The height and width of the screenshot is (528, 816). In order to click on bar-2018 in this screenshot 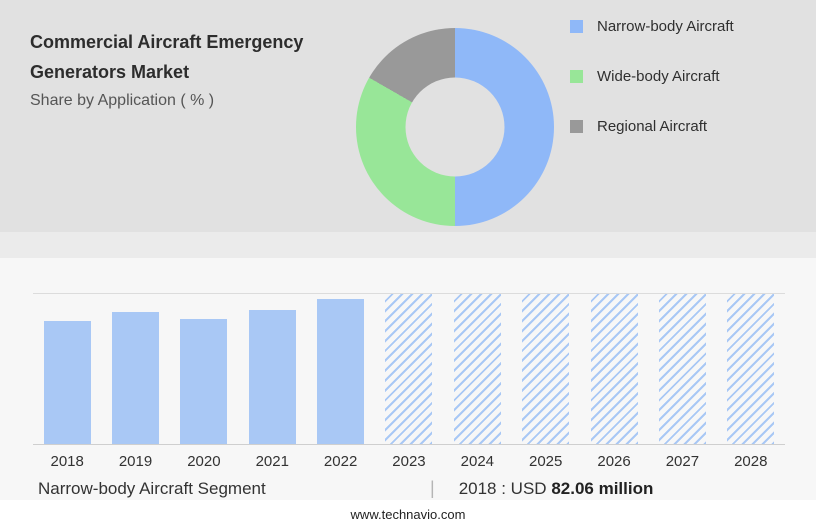, I will do `click(67, 382)`.